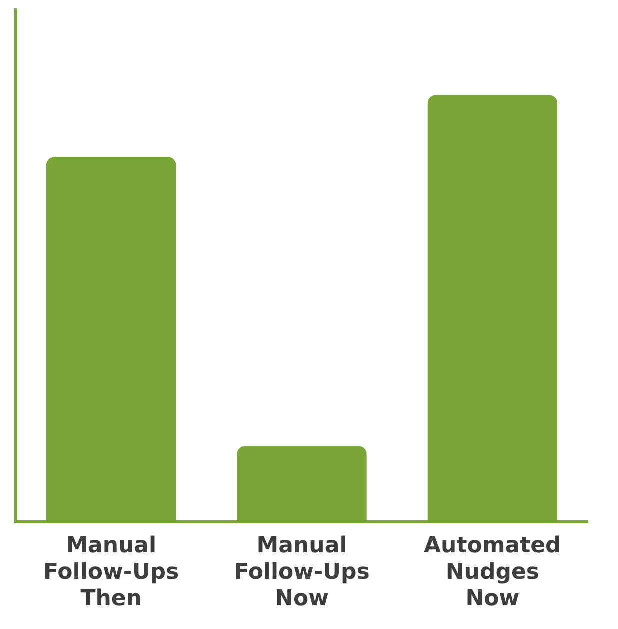 The width and height of the screenshot is (618, 629). What do you see at coordinates (302, 573) in the screenshot?
I see `x-tick-label: Manual Follow-Ups Now` at bounding box center [302, 573].